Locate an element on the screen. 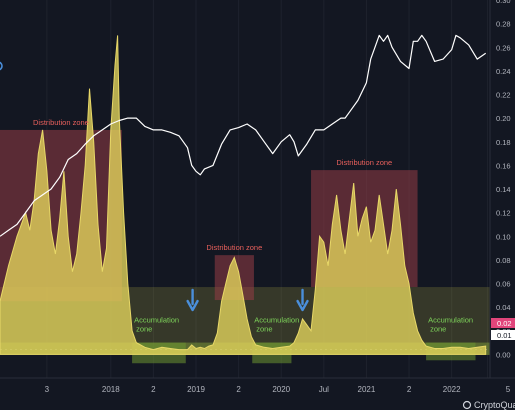  x-tick-label: 5 is located at coordinates (508, 389).